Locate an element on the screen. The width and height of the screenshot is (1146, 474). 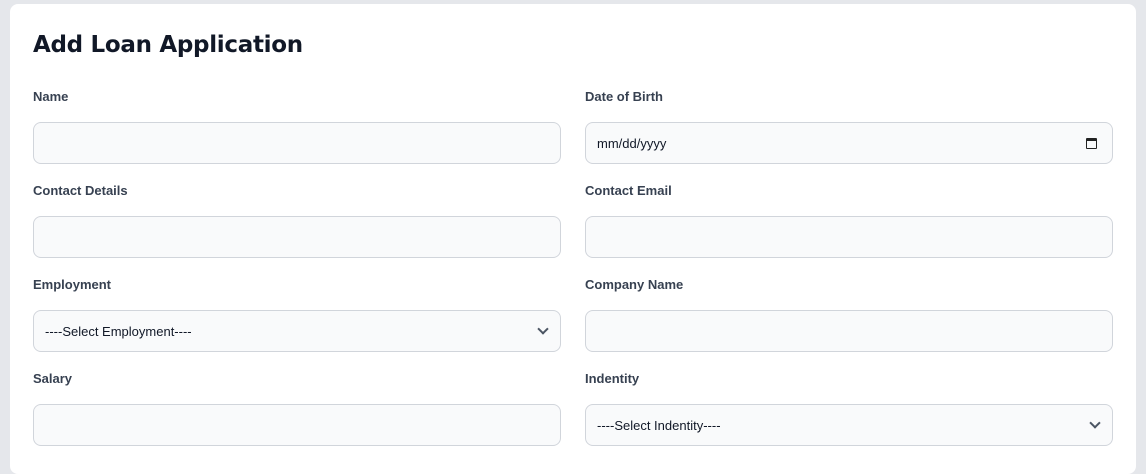
name-field: Name is located at coordinates (297, 126).